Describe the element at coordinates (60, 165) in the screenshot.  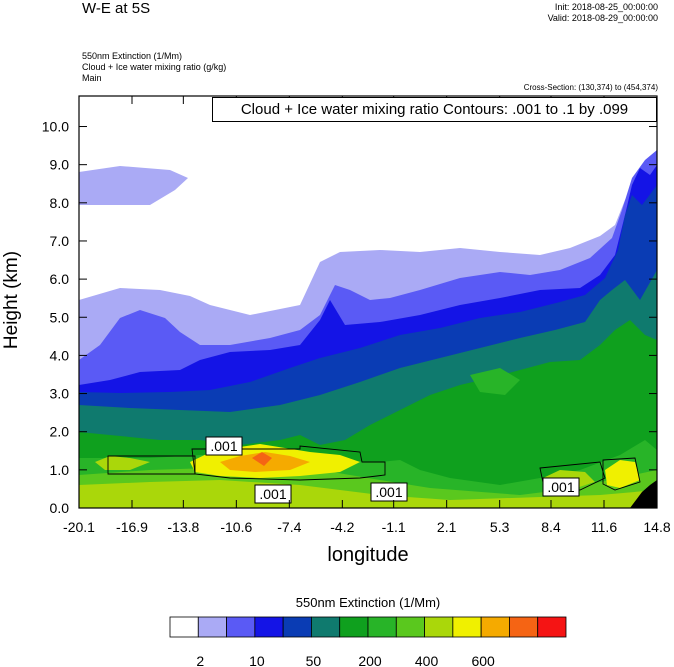
I see `y-tick-label: 9.0` at that location.